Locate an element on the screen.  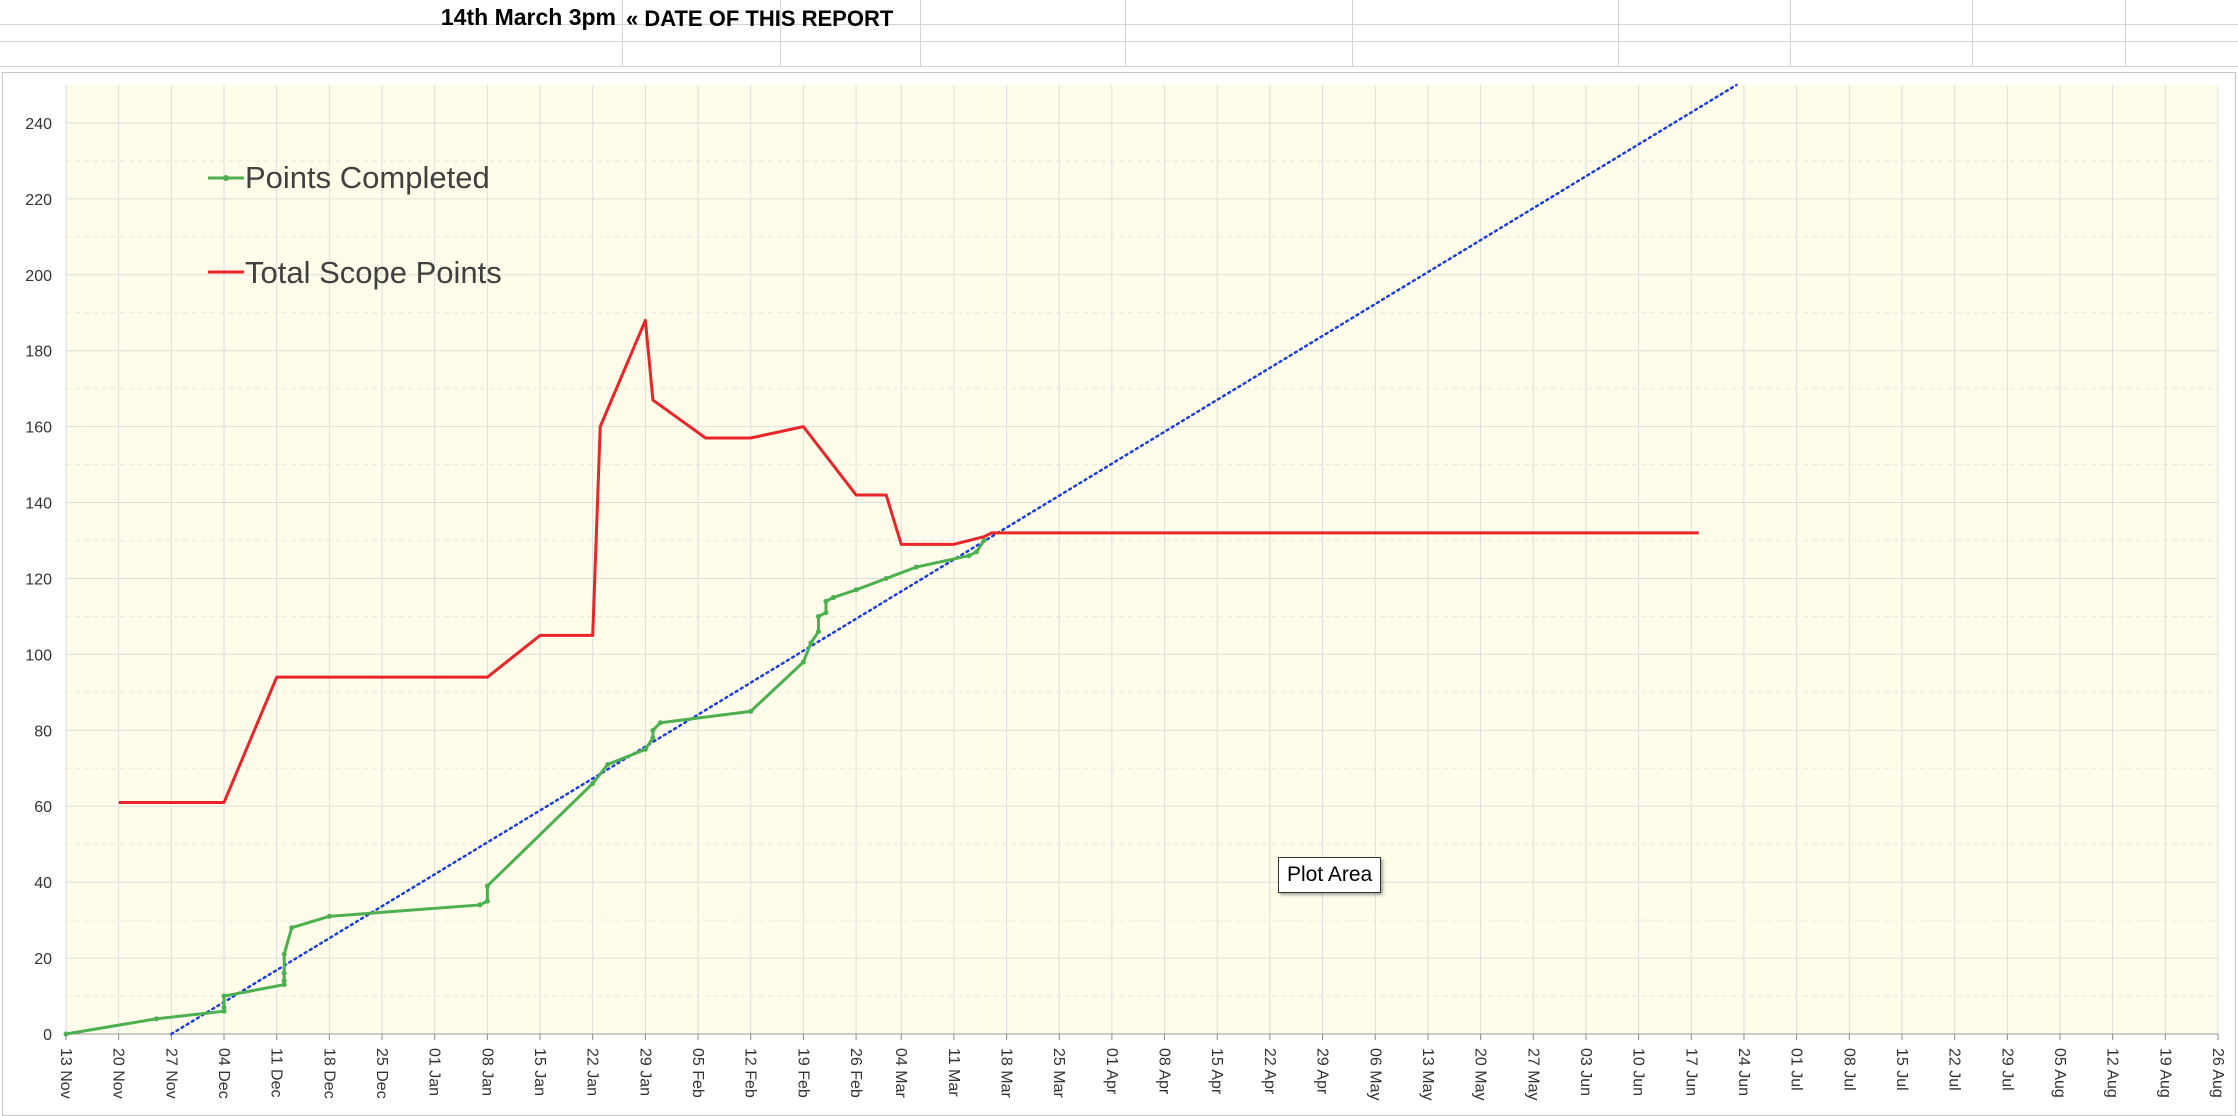
x-tick-label: 05 Aug is located at coordinates (2059, 1073).